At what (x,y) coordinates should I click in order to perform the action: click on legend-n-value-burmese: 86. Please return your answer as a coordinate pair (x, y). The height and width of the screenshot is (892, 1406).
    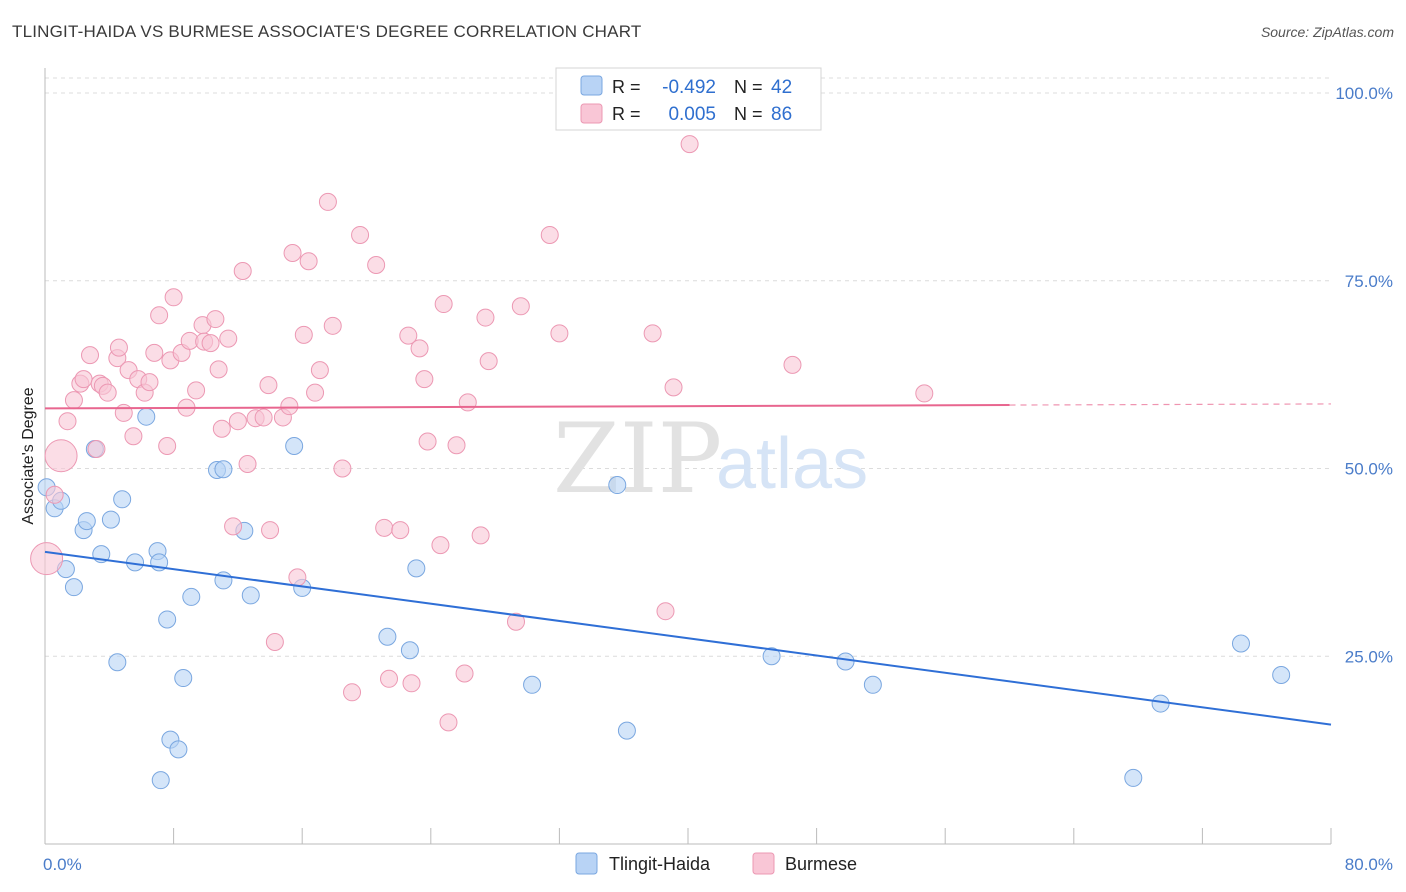
    Looking at the image, I should click on (781, 114).